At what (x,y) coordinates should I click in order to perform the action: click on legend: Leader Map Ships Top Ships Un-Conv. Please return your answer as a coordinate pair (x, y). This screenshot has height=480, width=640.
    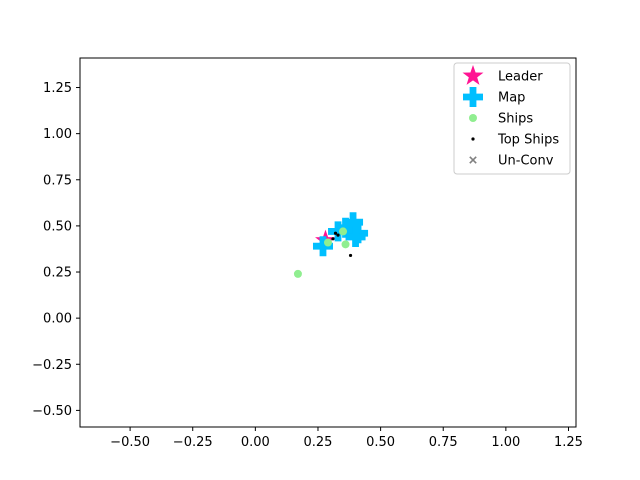
    Looking at the image, I should click on (512, 118).